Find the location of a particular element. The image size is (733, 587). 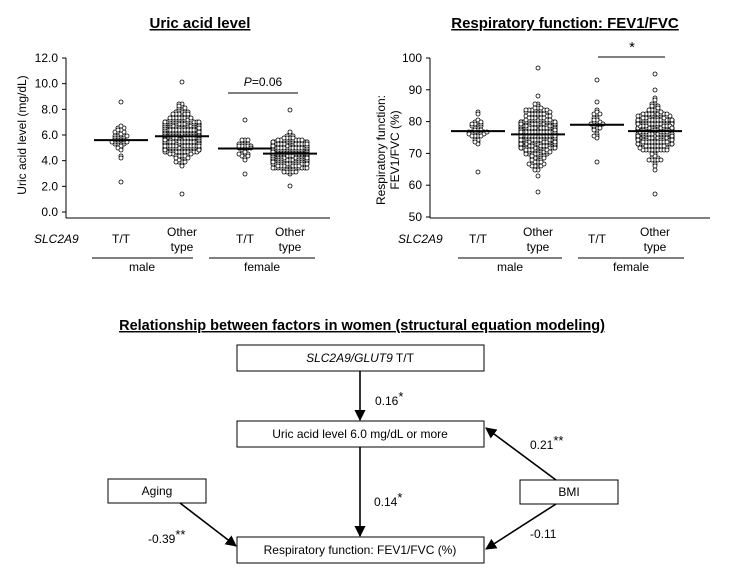

coef-bmi-to-uric: 0.21** is located at coordinates (546, 442).